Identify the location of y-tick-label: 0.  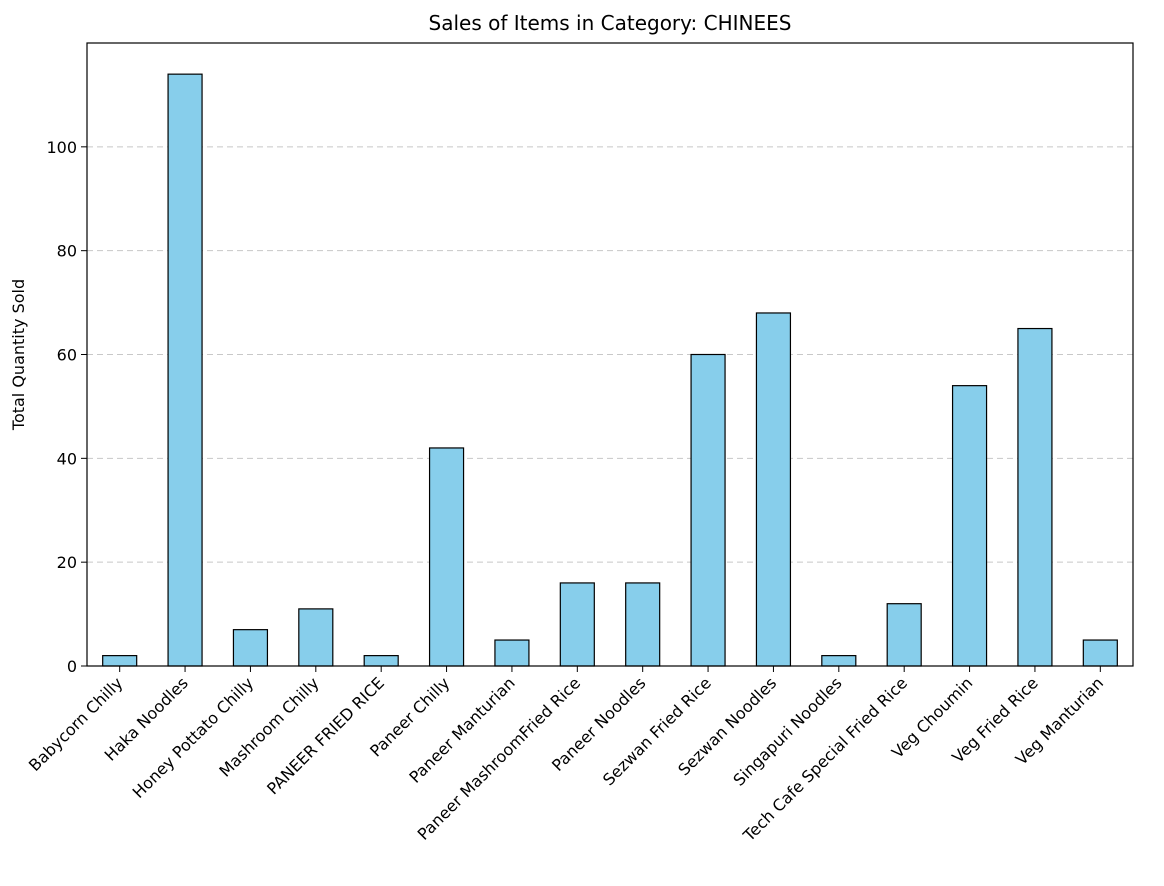
(72, 666).